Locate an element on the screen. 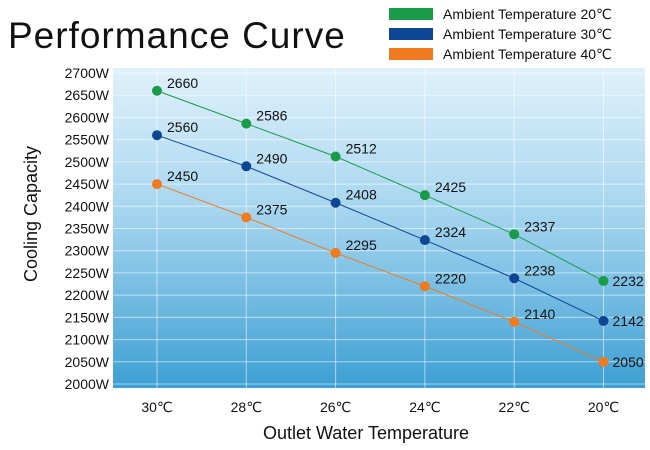 The image size is (650, 450). data-label: 2337 is located at coordinates (539, 226).